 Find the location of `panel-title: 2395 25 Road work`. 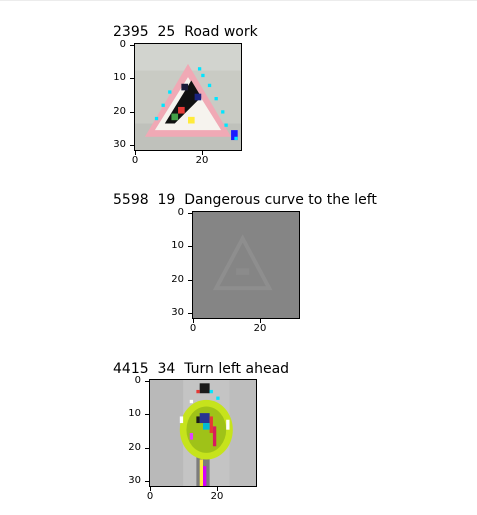

panel-title: 2395 25 Road work is located at coordinates (185, 32).